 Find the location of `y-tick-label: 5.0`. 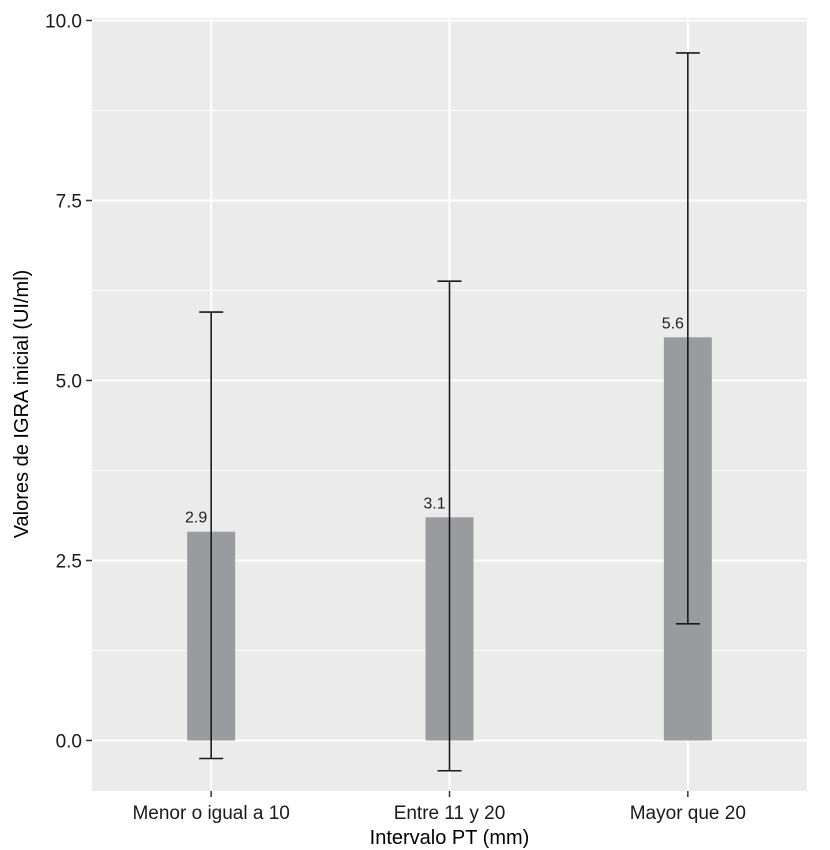

y-tick-label: 5.0 is located at coordinates (69, 382).